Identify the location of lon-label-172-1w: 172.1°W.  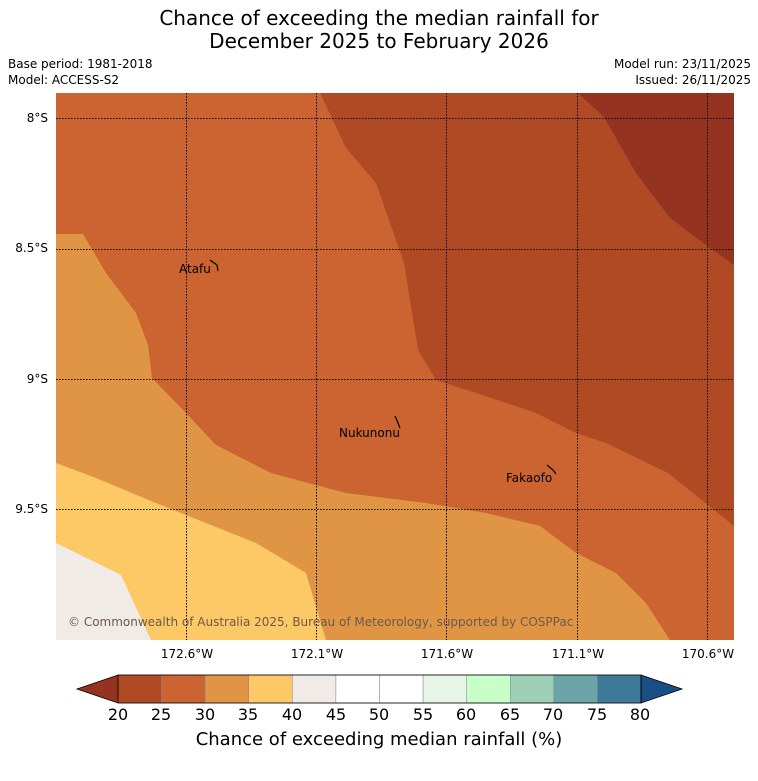
(317, 654).